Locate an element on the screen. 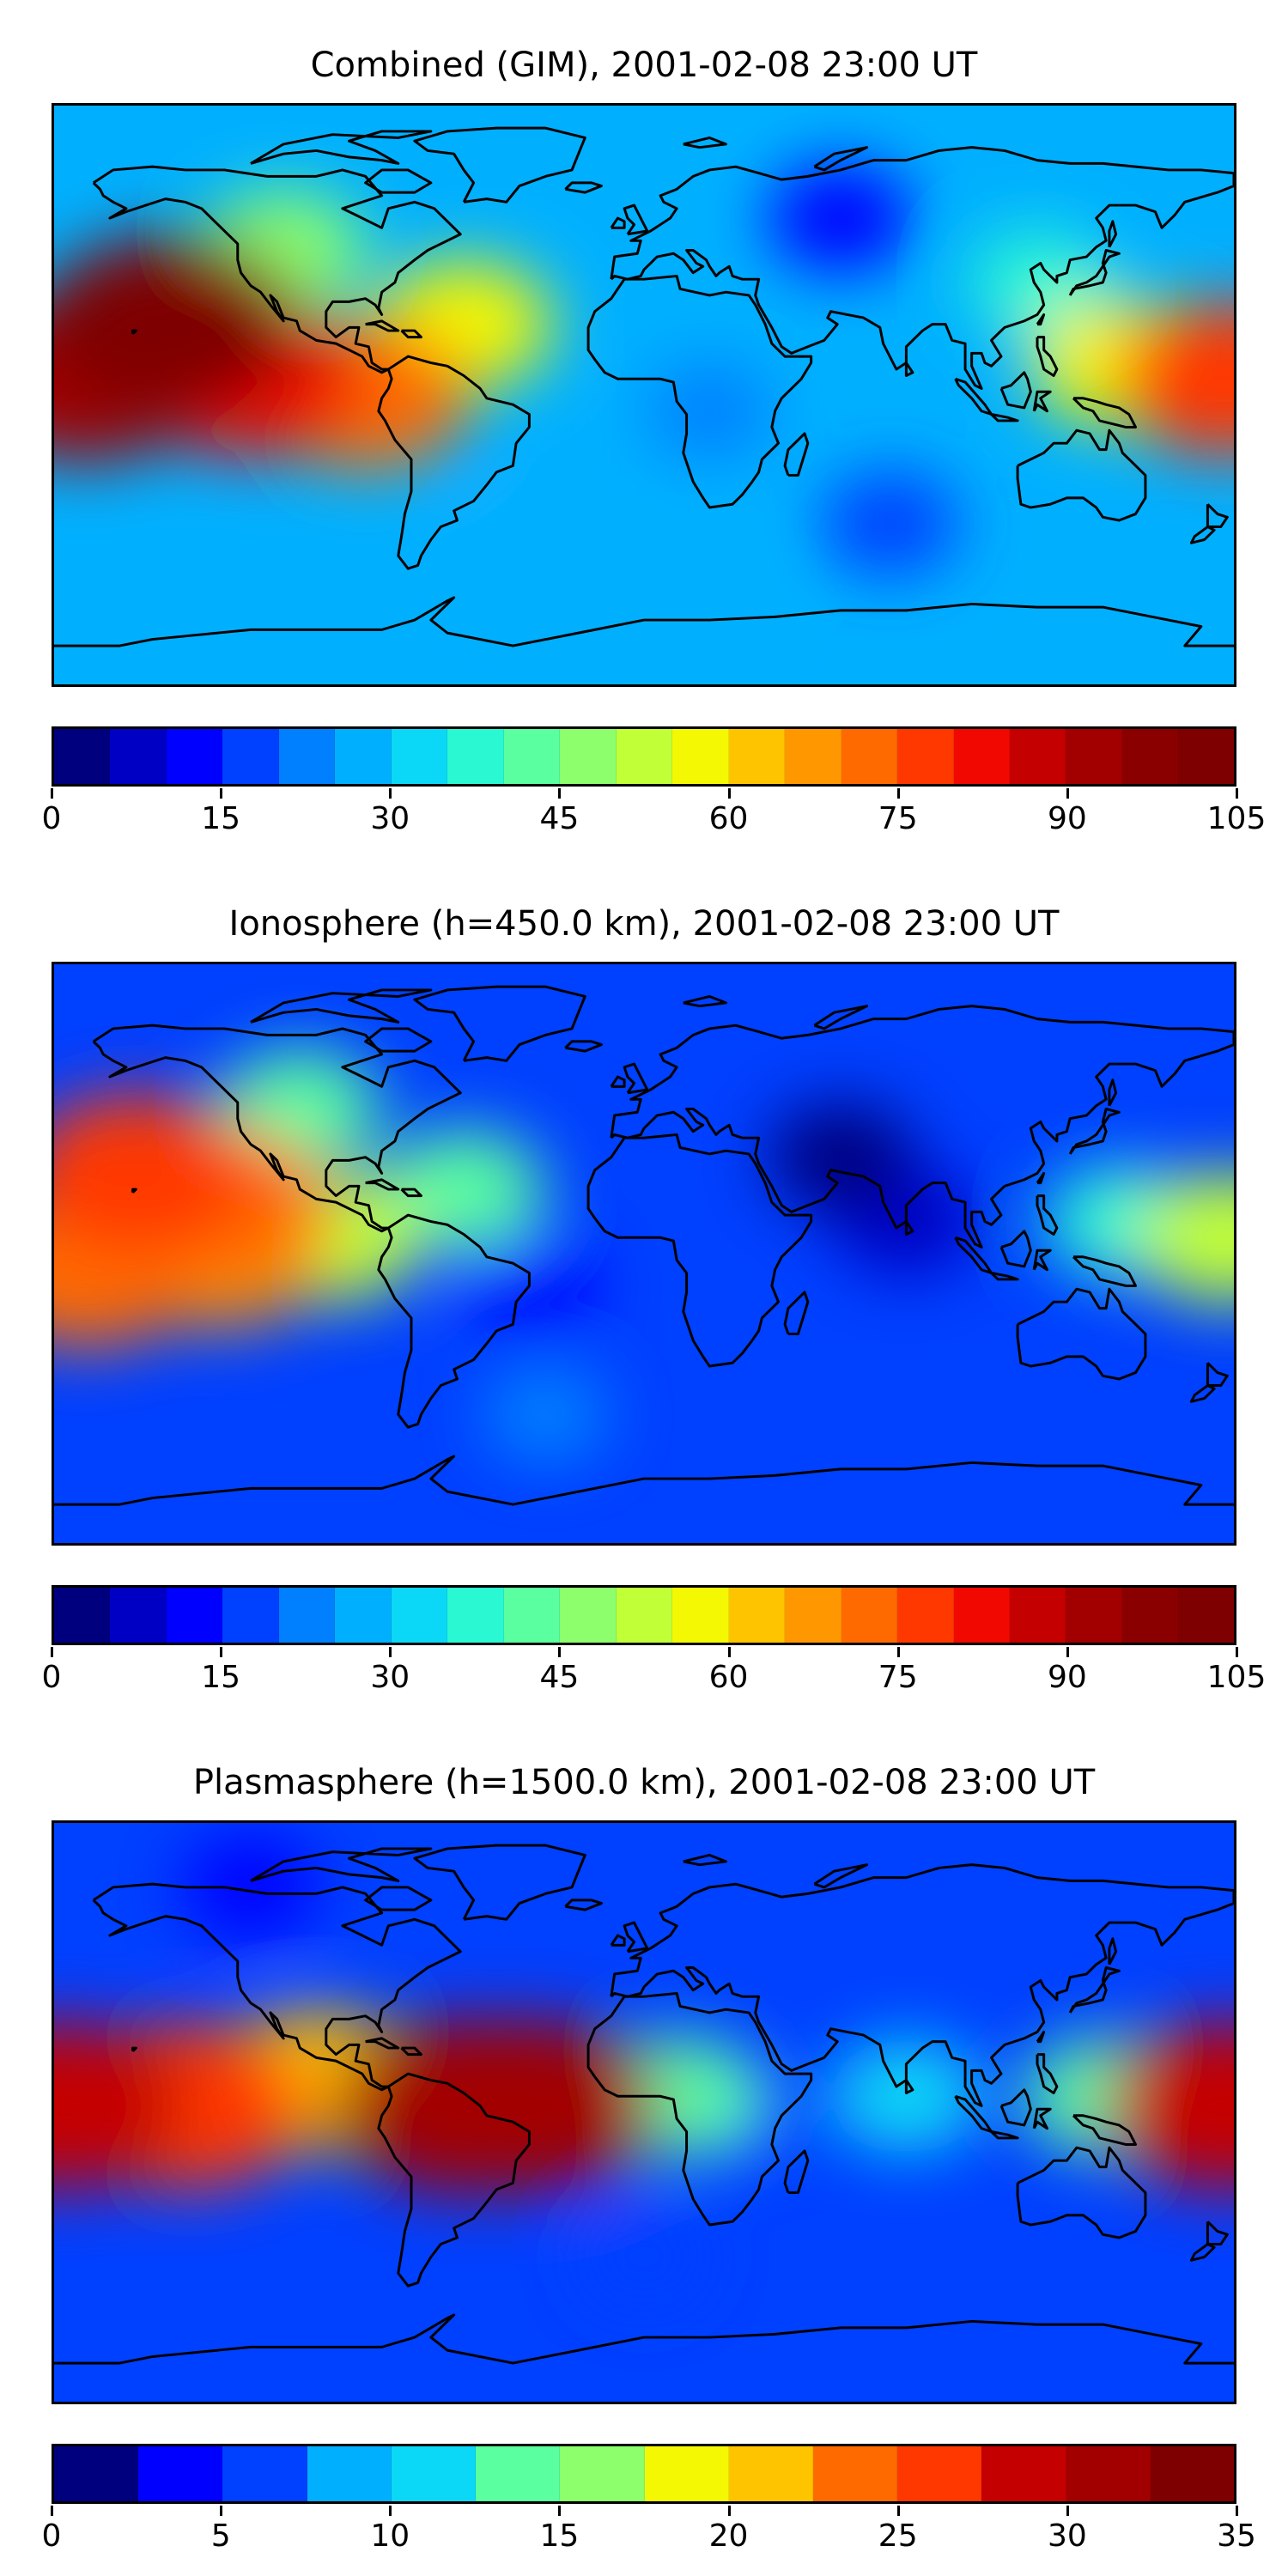  colorbar-tick-label: 10 is located at coordinates (389, 2530).